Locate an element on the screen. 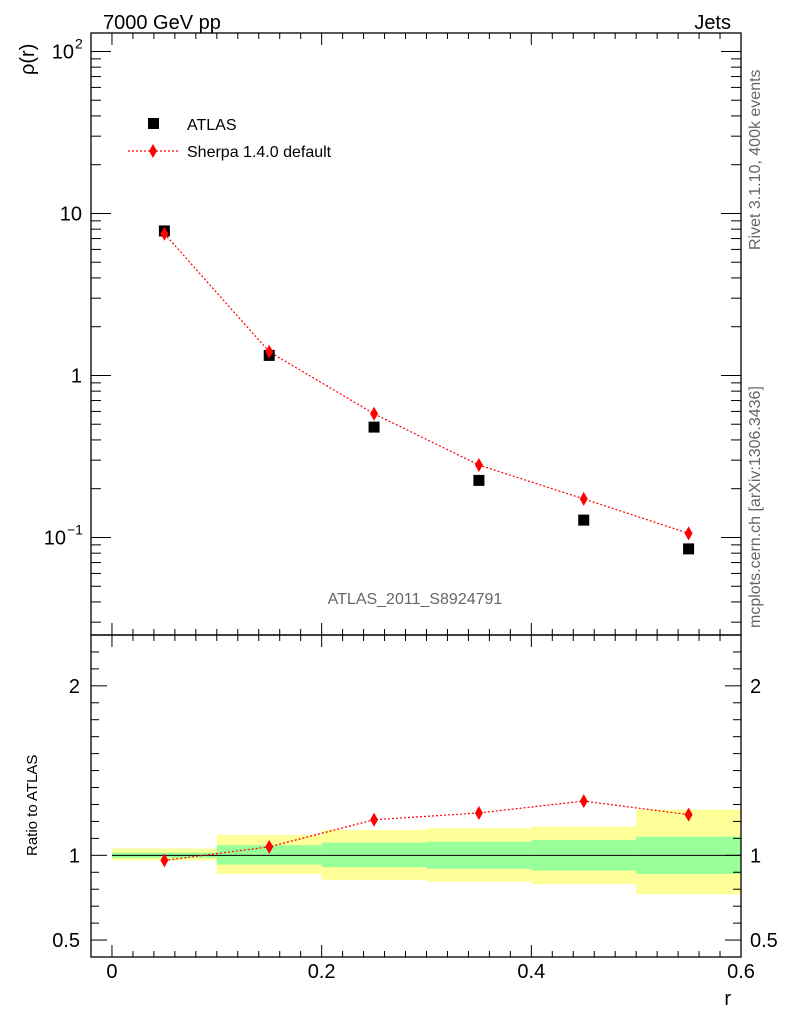 This screenshot has width=786, height=1024. header-left-text: 7000 GeV pp is located at coordinates (162, 23).